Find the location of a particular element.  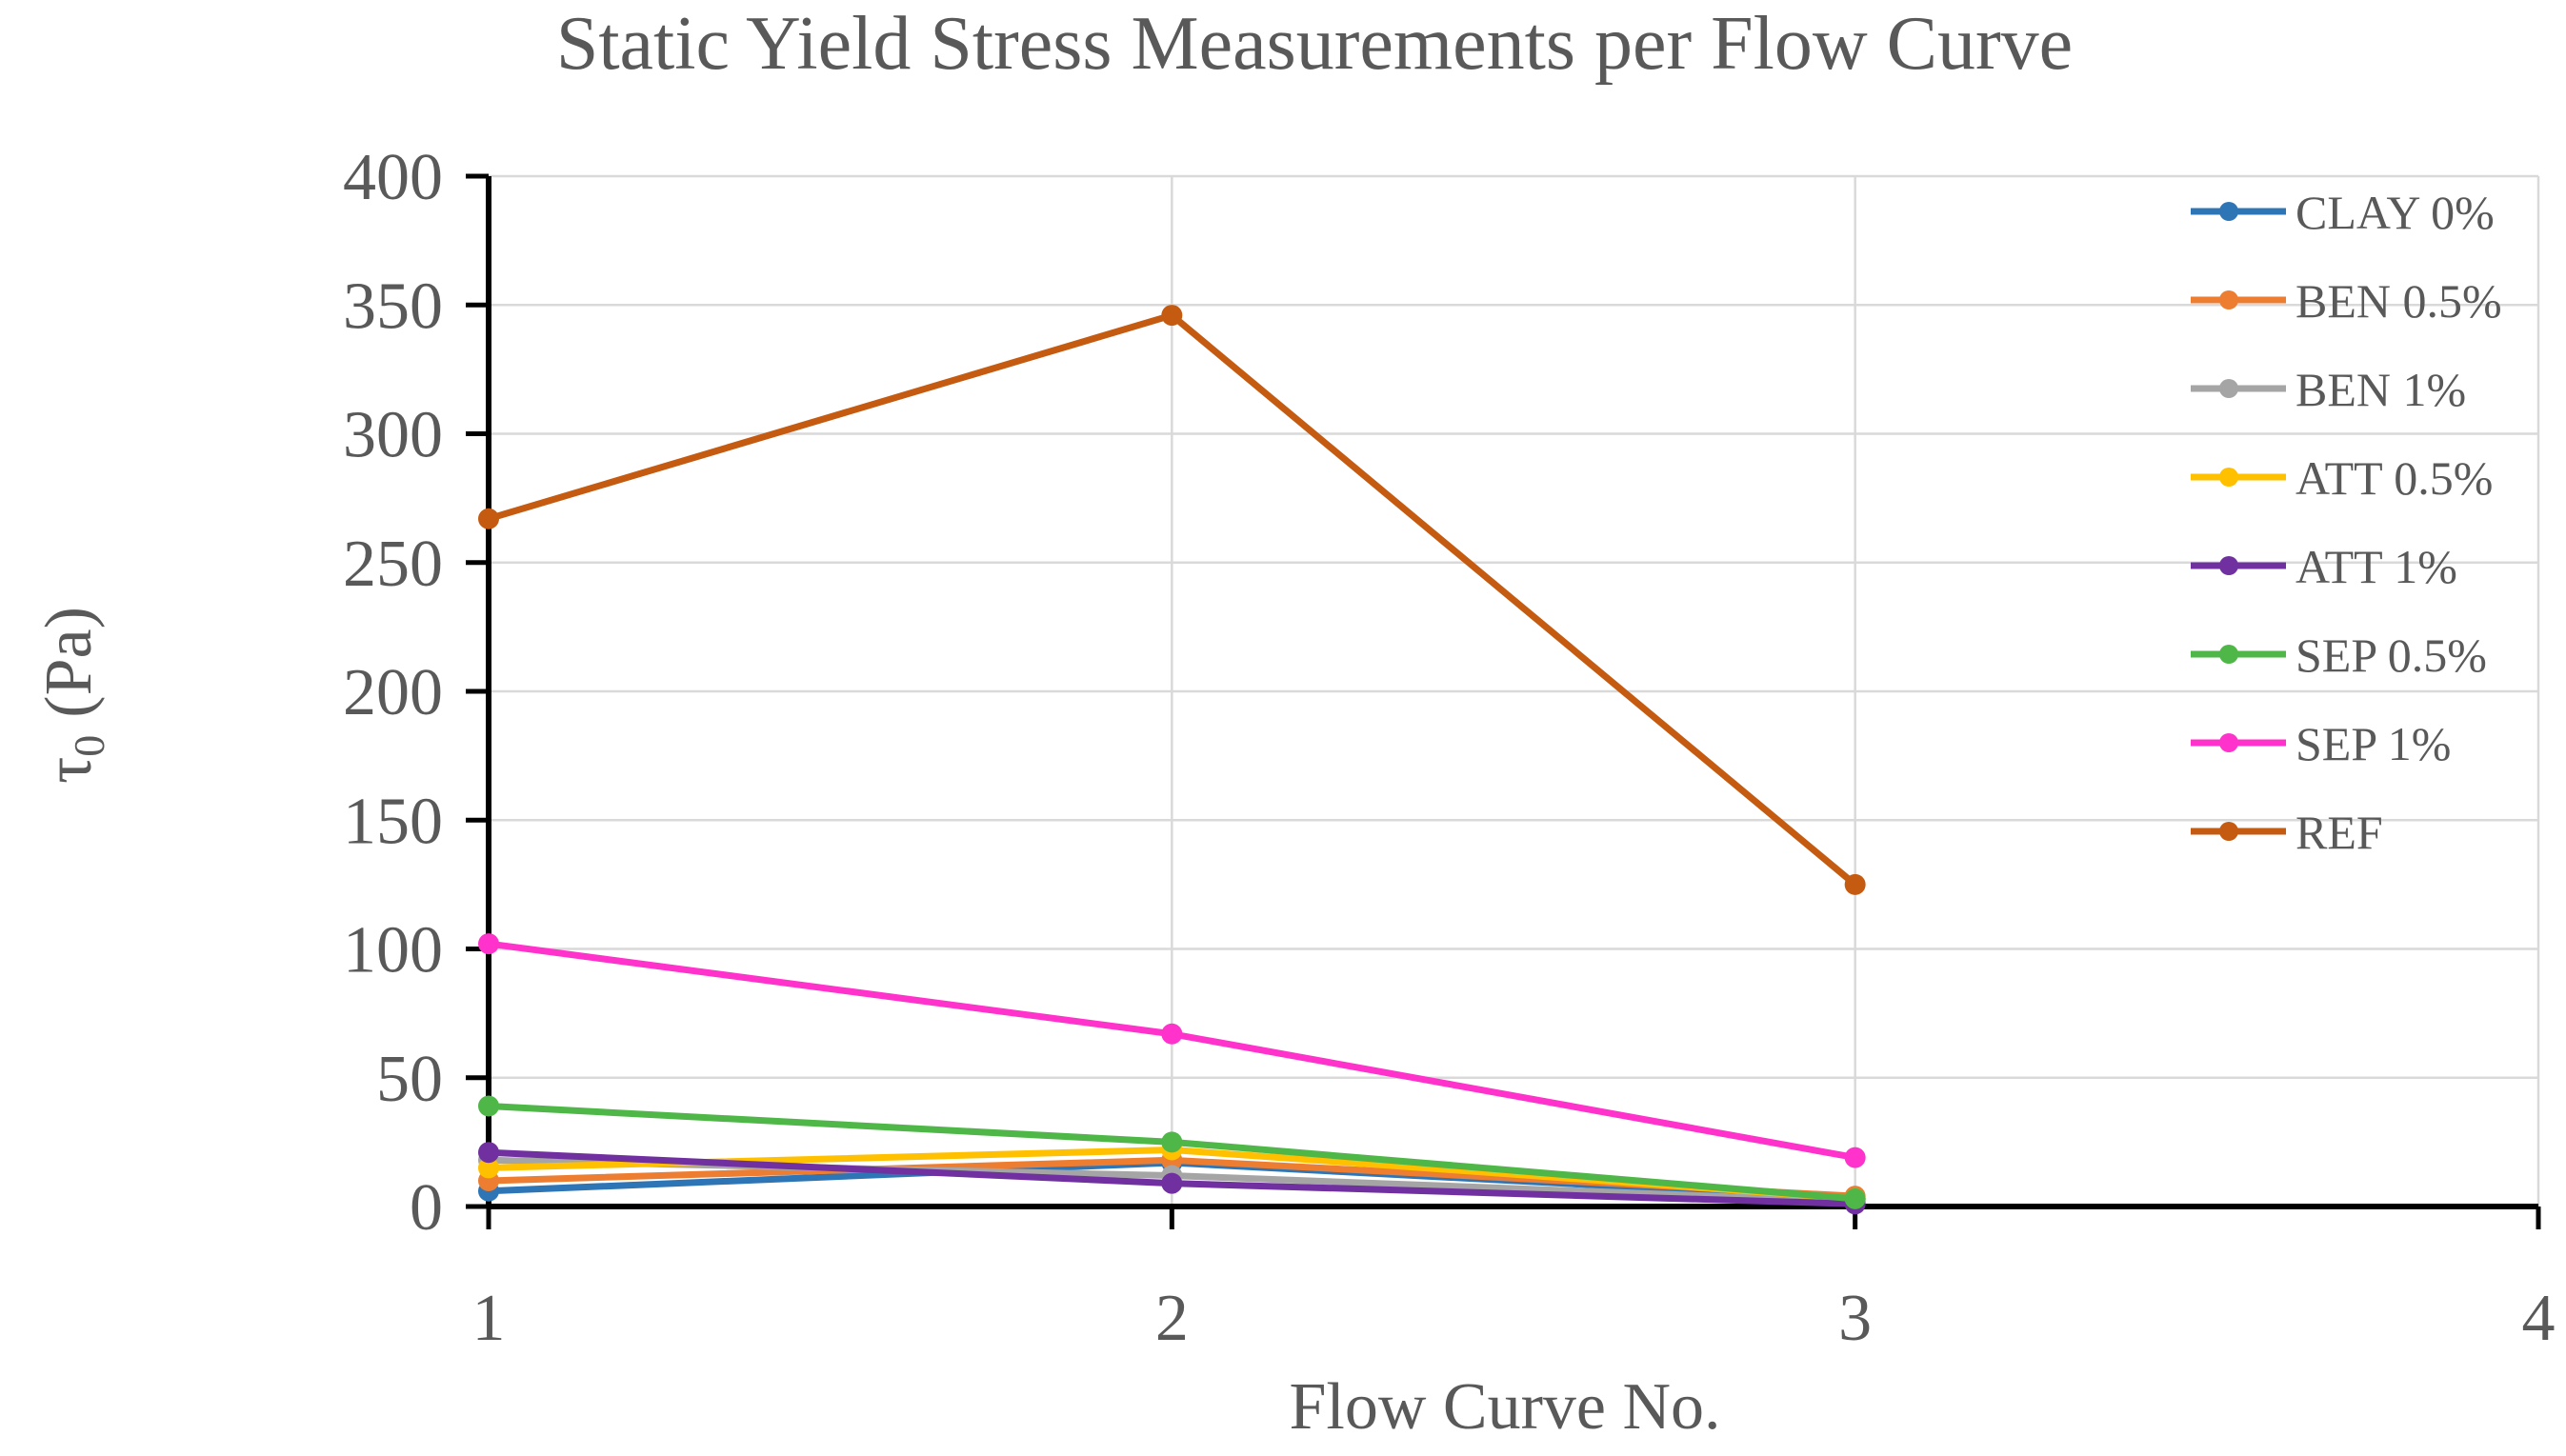

y-axis-unit: (Pa) is located at coordinates (69, 663).